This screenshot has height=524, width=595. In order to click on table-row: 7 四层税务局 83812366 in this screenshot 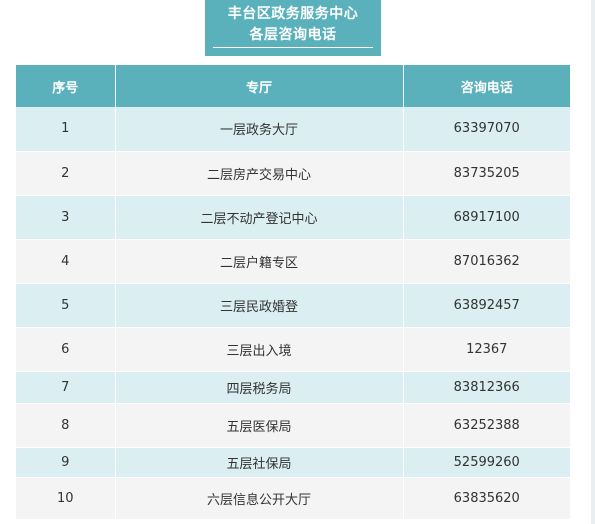, I will do `click(293, 387)`.